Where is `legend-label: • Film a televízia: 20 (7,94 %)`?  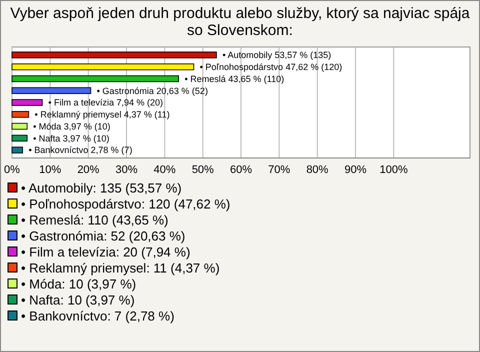
legend-label: • Film a televízia: 20 (7,94 %) is located at coordinates (105, 252).